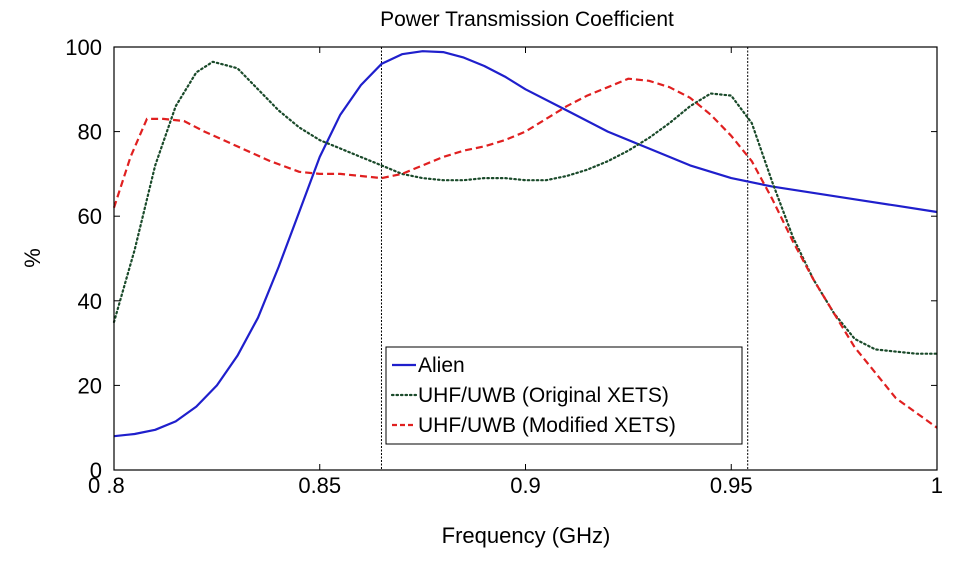 This screenshot has height=565, width=963. Describe the element at coordinates (543, 395) in the screenshot. I see `legend-label-2: UHF/UWB (Original XETS)` at that location.